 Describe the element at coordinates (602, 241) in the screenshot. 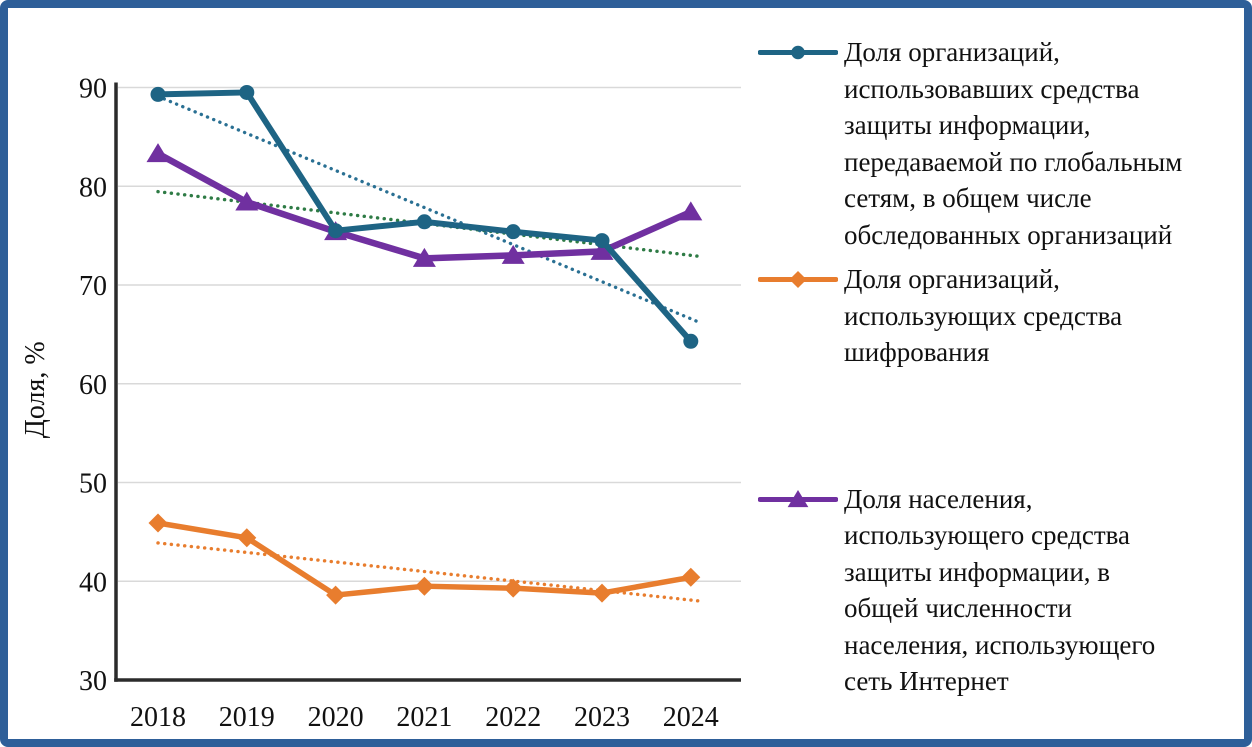

I see `series-0-marker-2023` at that location.